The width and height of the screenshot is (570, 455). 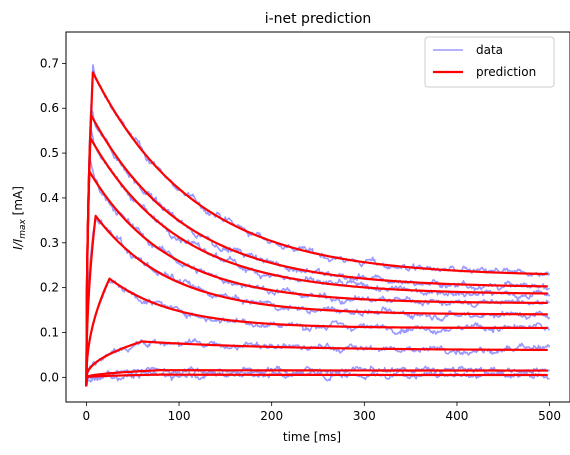 I want to click on y-axis-label: I/Imax [mA], so click(x=19, y=218).